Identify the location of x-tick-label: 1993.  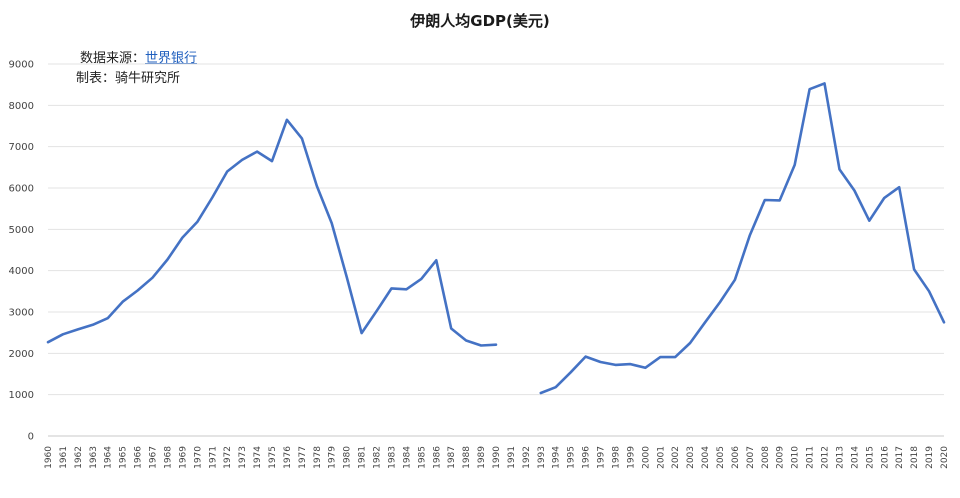
(542, 457).